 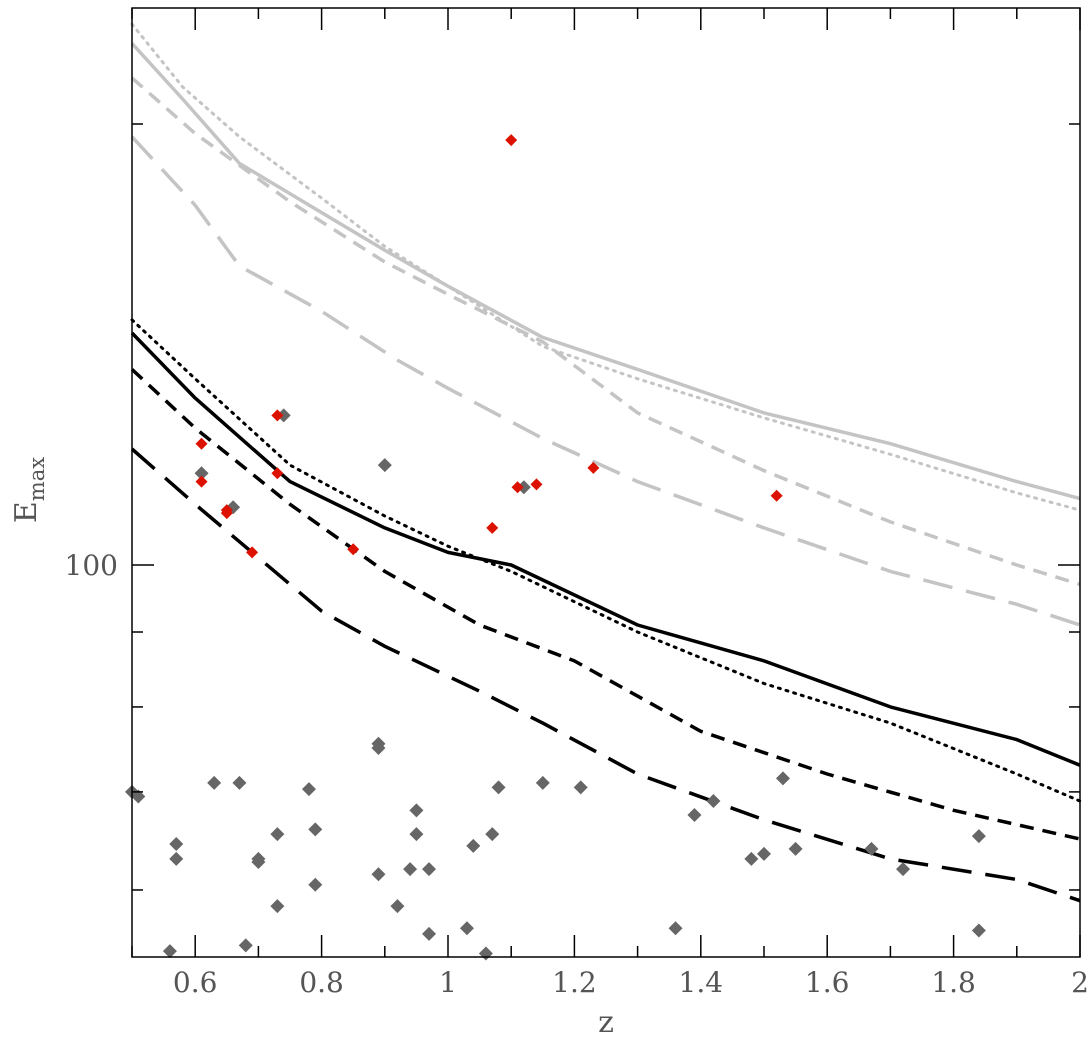 I want to click on y-axis-label-subscript: max, so click(x=37, y=479).